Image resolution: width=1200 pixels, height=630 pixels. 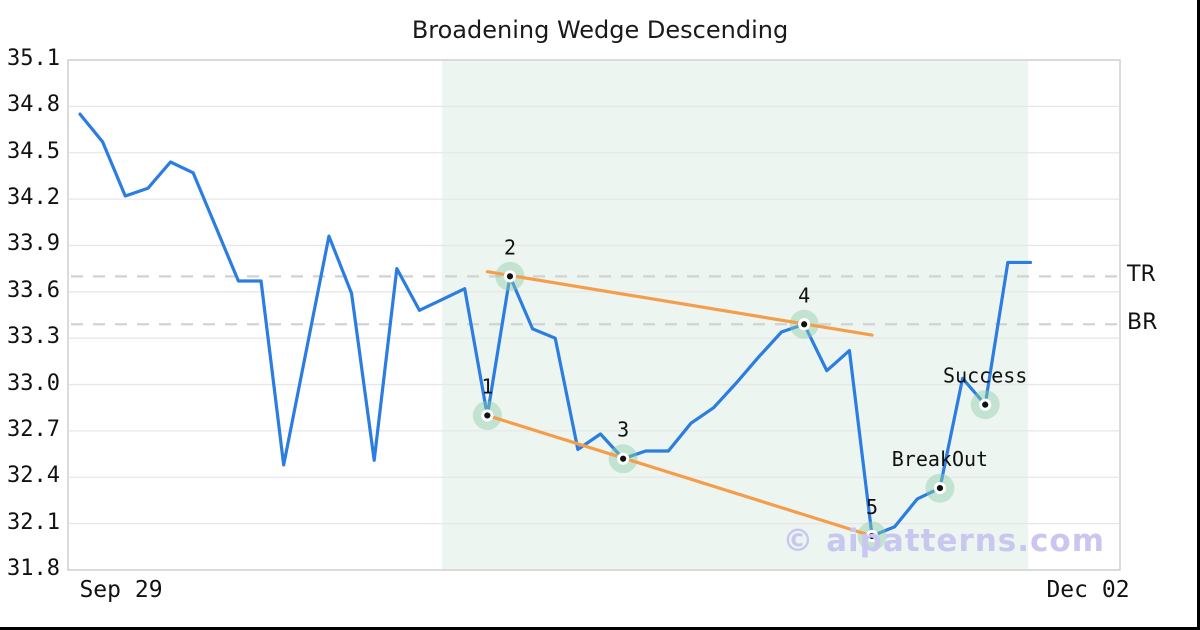 What do you see at coordinates (33, 522) in the screenshot?
I see `y-tick-label: 32.1` at bounding box center [33, 522].